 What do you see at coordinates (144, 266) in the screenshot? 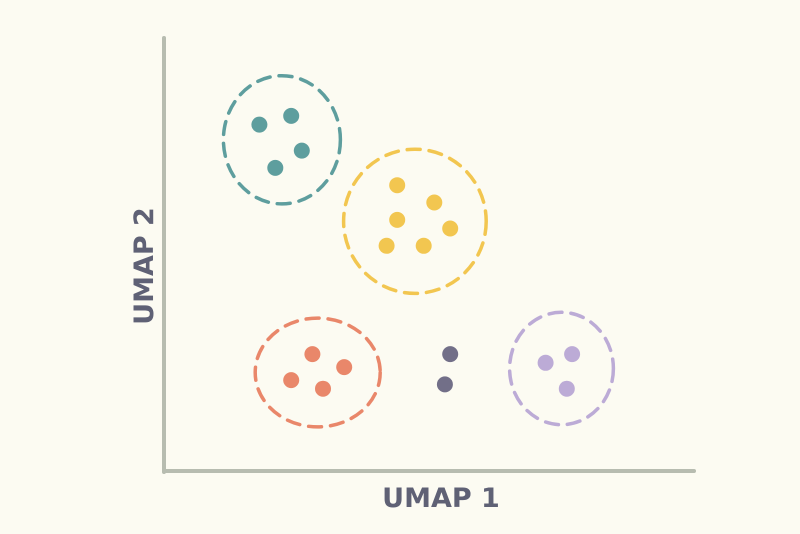
I see `y-axis-label: UMAP 2` at bounding box center [144, 266].